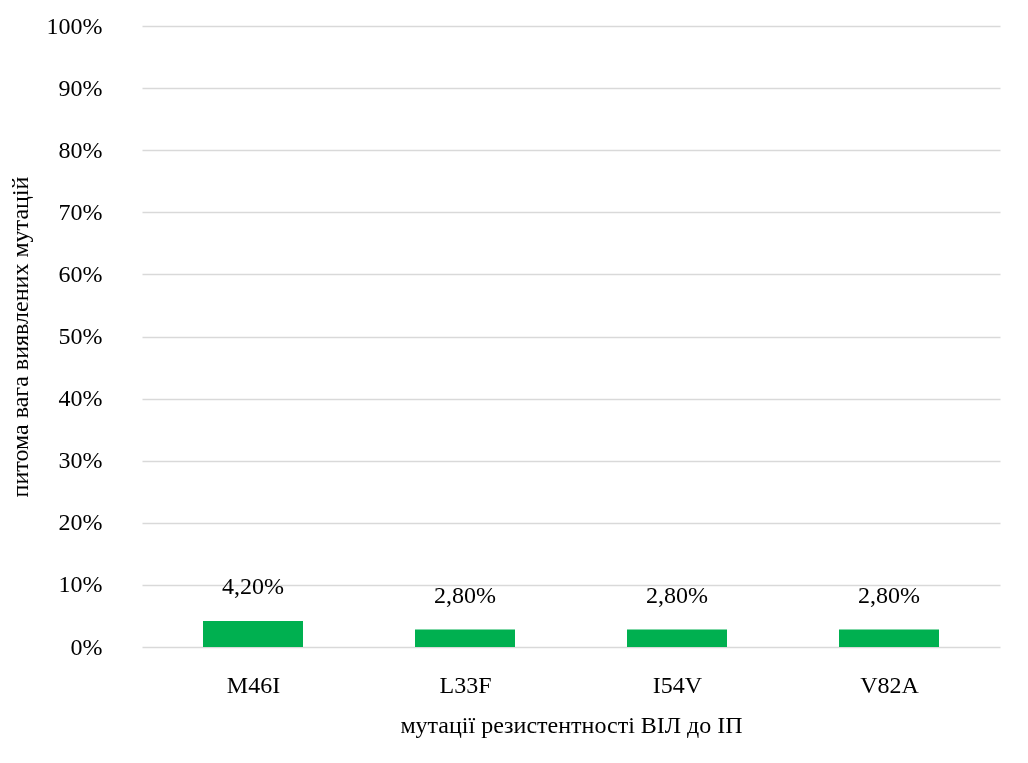  I want to click on x-tick-label: M46I, so click(253, 684).